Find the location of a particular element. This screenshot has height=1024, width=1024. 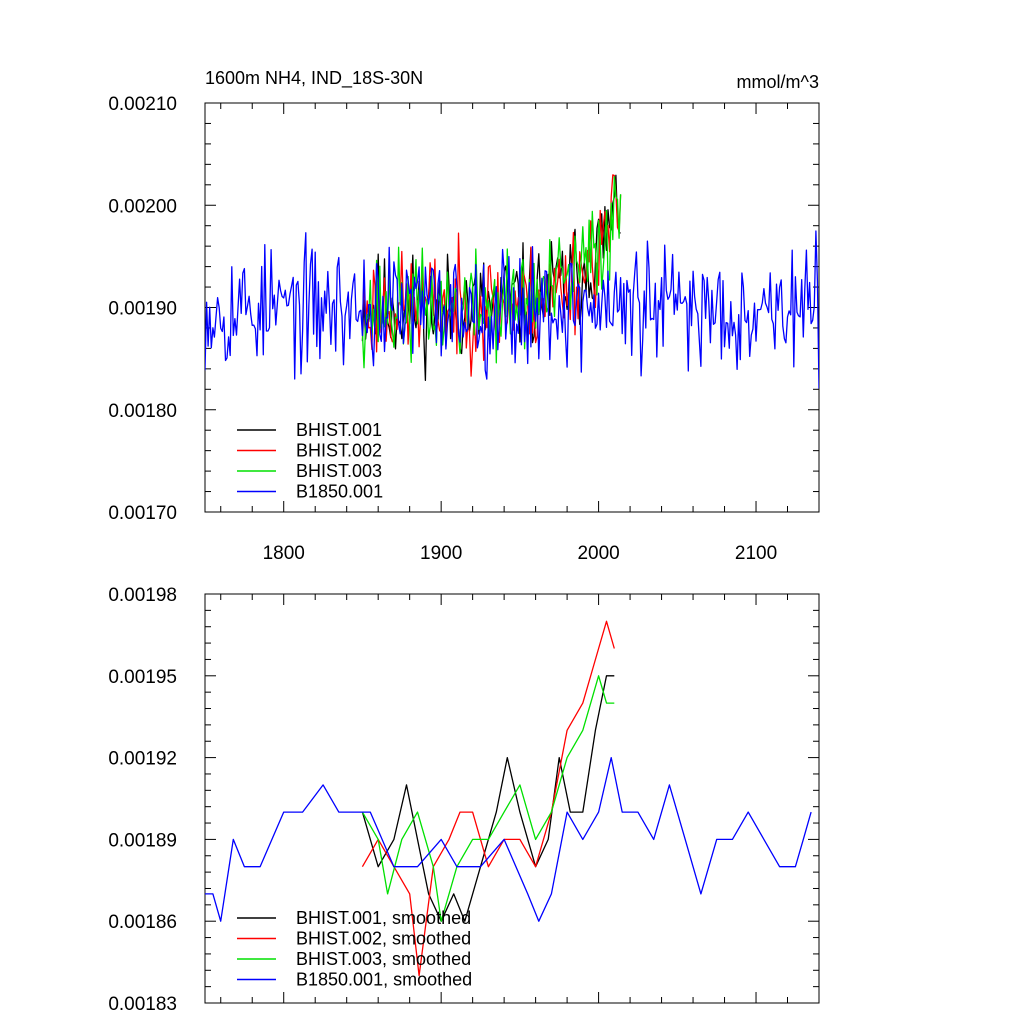

series-line-b1850-001-smoothed is located at coordinates (508, 839).